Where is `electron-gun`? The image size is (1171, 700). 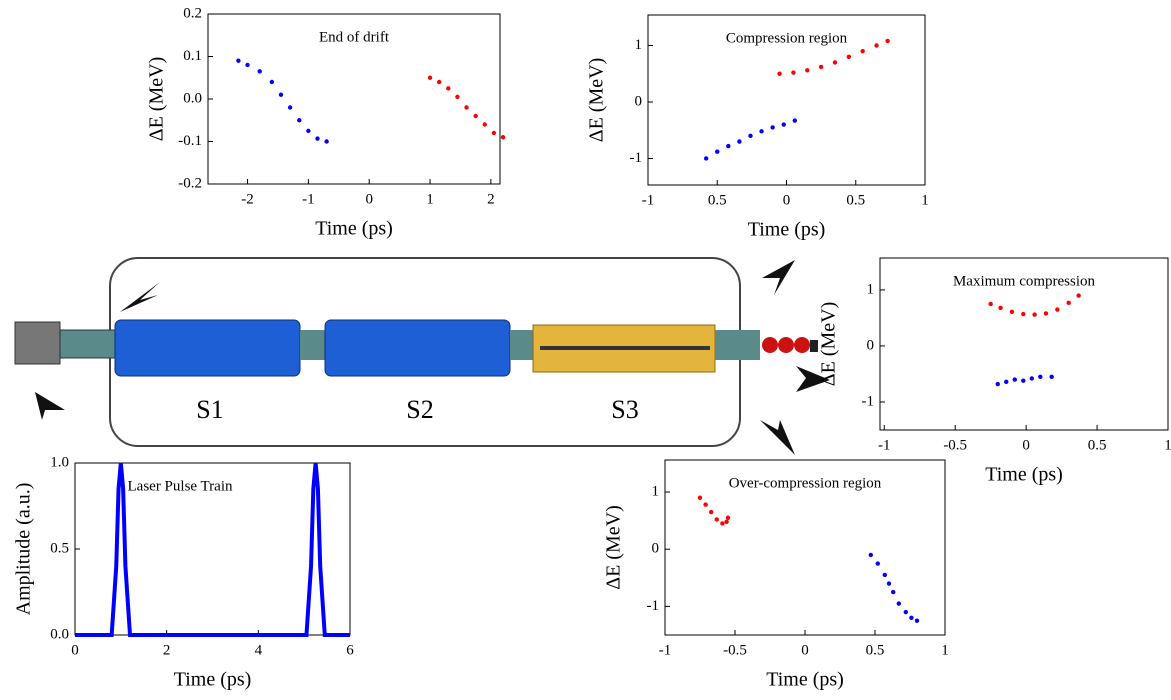
electron-gun is located at coordinates (37, 343).